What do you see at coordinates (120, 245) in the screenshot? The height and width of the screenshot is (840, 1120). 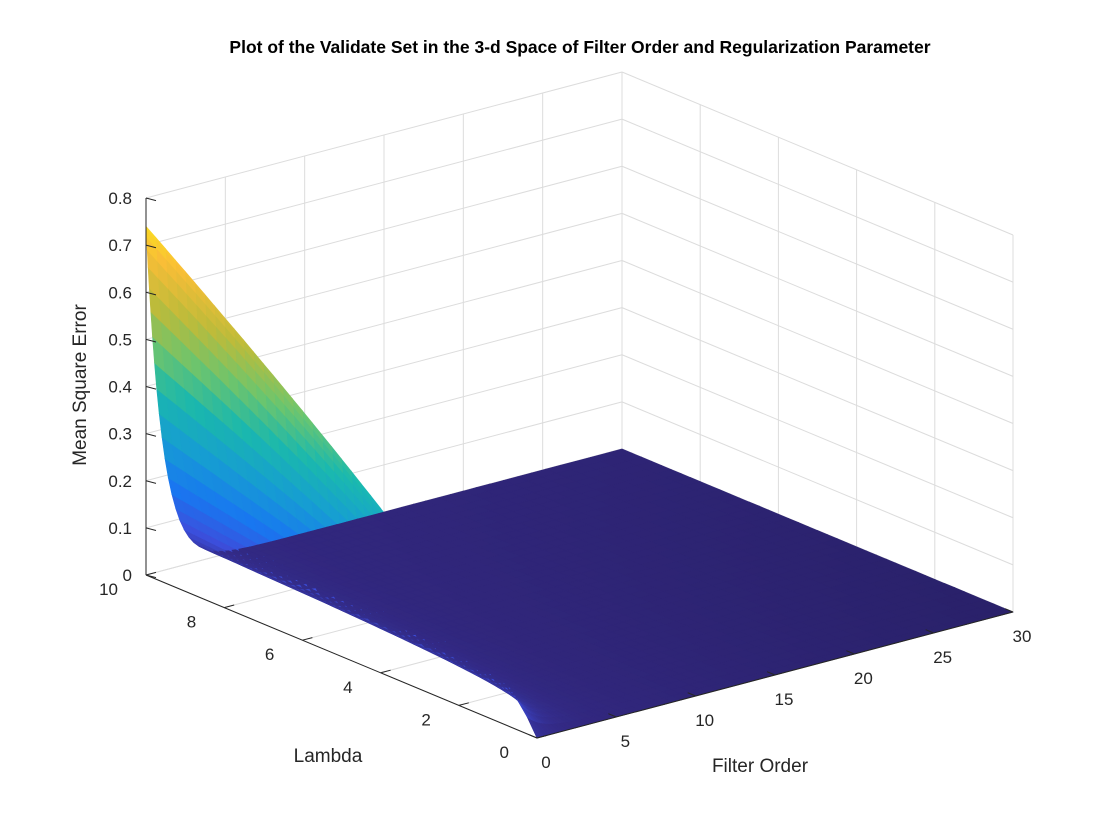 I see `z-tick-label: 0.7` at bounding box center [120, 245].